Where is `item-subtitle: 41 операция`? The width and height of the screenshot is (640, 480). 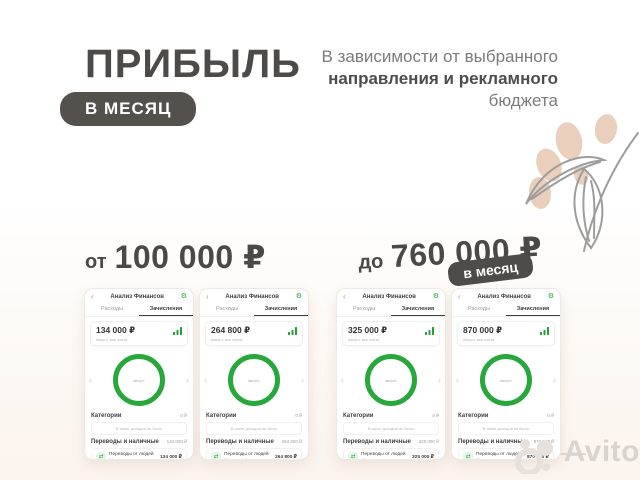 item-subtitle: 41 операция is located at coordinates (373, 458).